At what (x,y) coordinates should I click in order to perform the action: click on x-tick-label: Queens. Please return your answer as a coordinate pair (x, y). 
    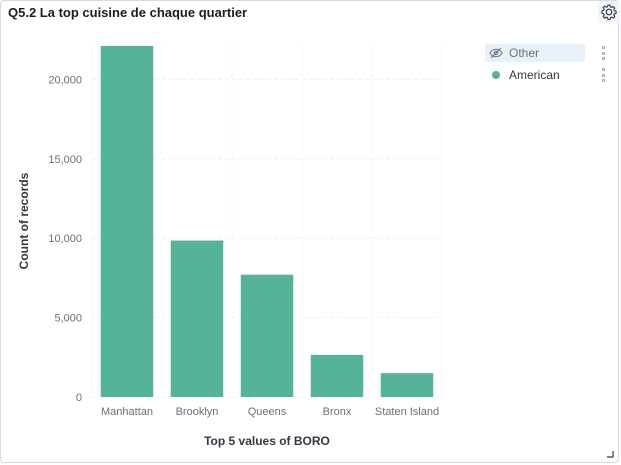
    Looking at the image, I should click on (267, 412).